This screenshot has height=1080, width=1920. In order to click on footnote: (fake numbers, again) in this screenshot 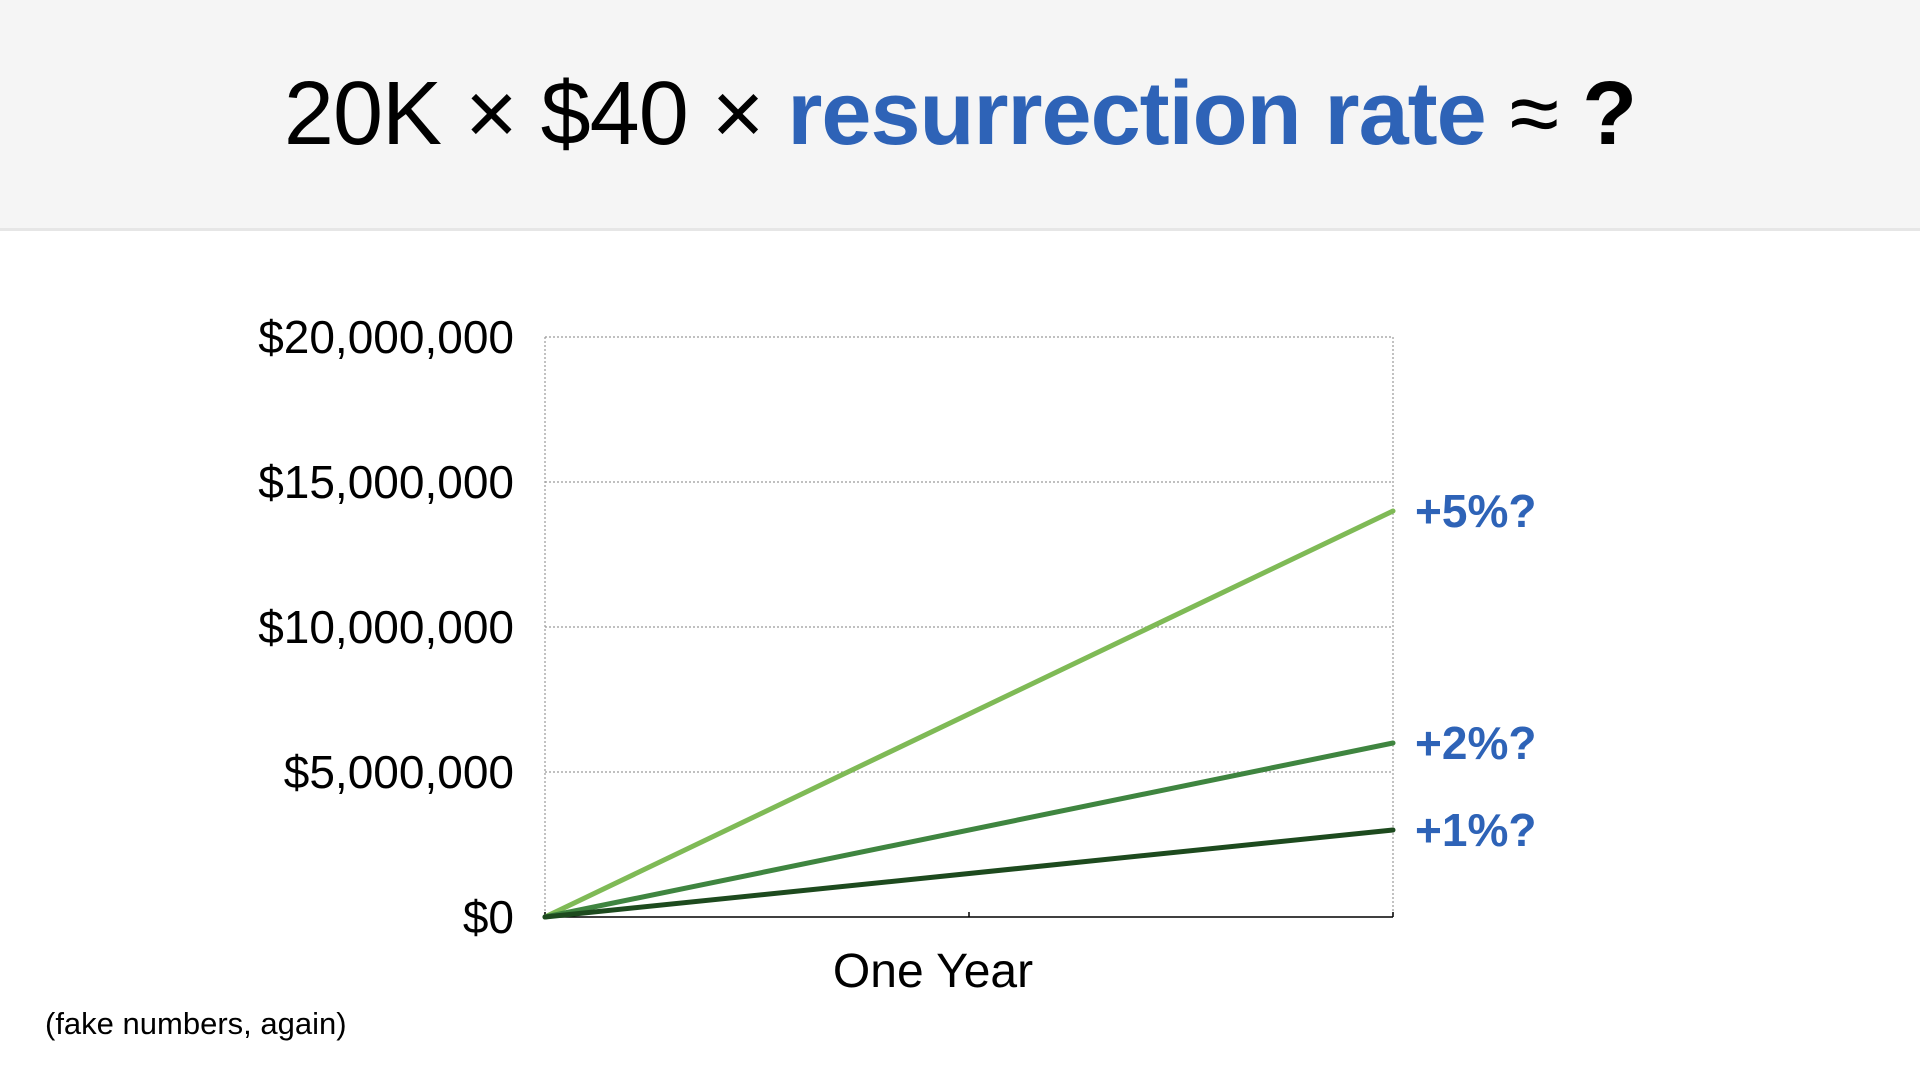, I will do `click(196, 1023)`.